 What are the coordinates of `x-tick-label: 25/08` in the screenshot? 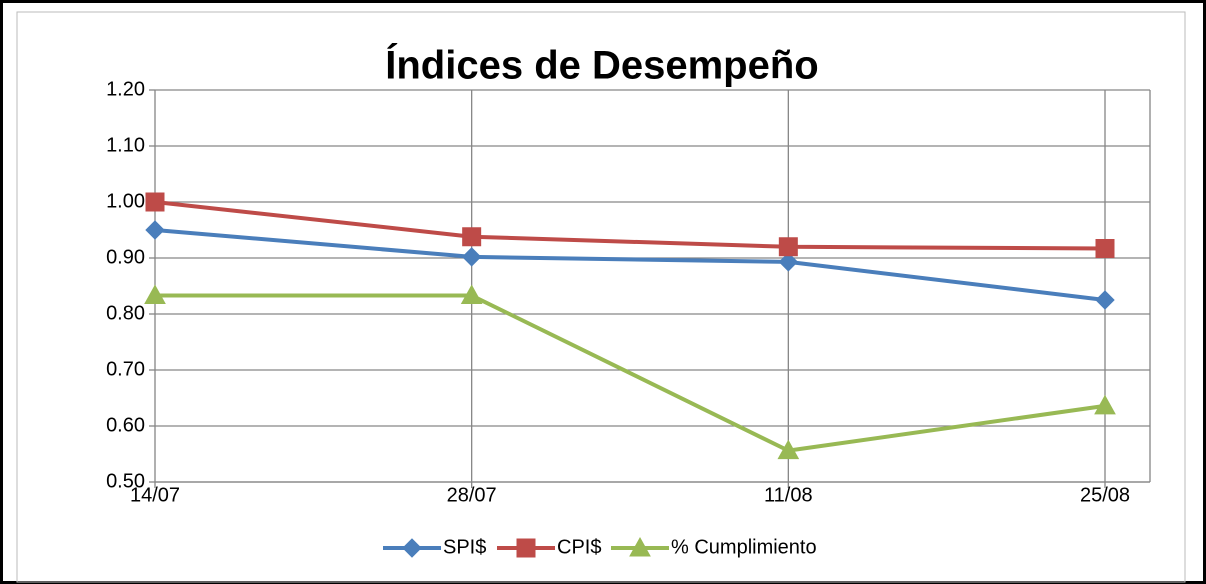 It's located at (1105, 495).